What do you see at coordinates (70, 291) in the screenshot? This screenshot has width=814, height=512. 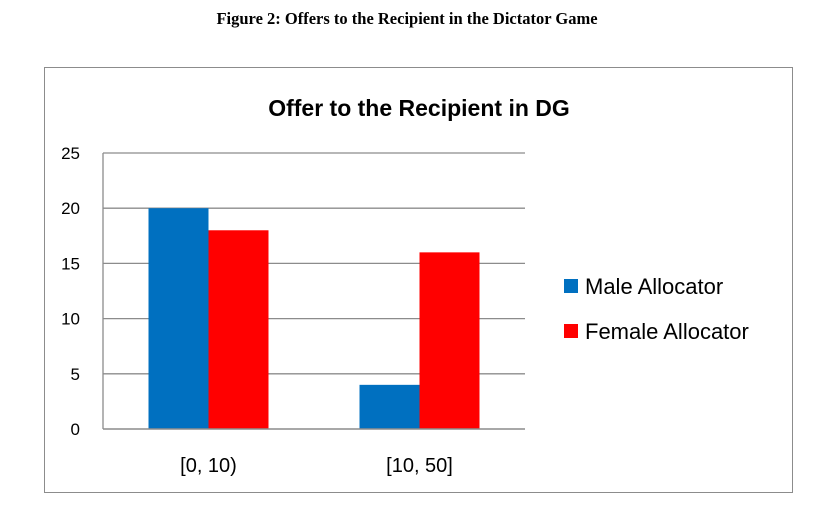 I see `y-axis-ticks: 0 5 10 15 20 25` at bounding box center [70, 291].